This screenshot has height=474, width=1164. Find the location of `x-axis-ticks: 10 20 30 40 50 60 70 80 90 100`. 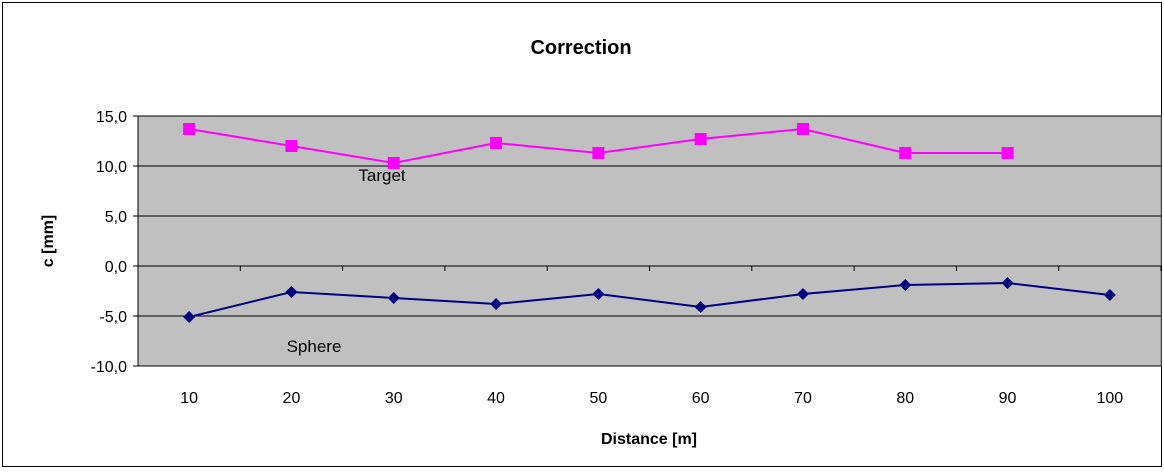

x-axis-ticks: 10 20 30 40 50 60 70 80 90 100 is located at coordinates (651, 398).